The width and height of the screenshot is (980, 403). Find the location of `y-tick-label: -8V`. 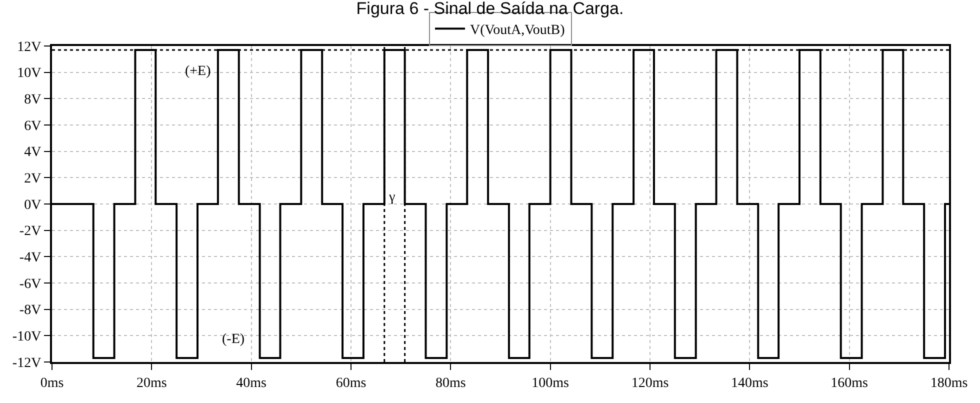

y-tick-label: -8V is located at coordinates (30, 310).